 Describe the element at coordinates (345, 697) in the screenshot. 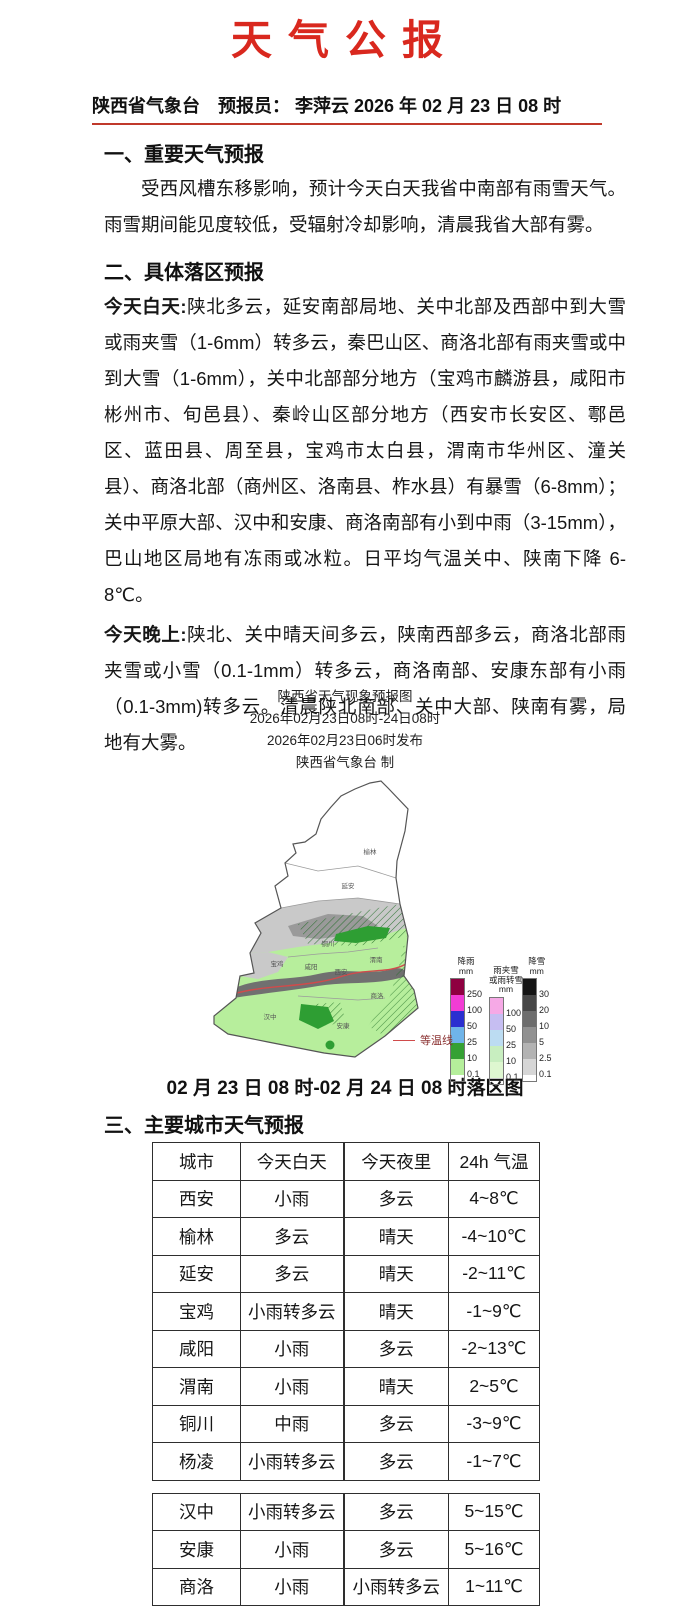

I see `map-title-line1: 陕西省天气现象预报图` at that location.